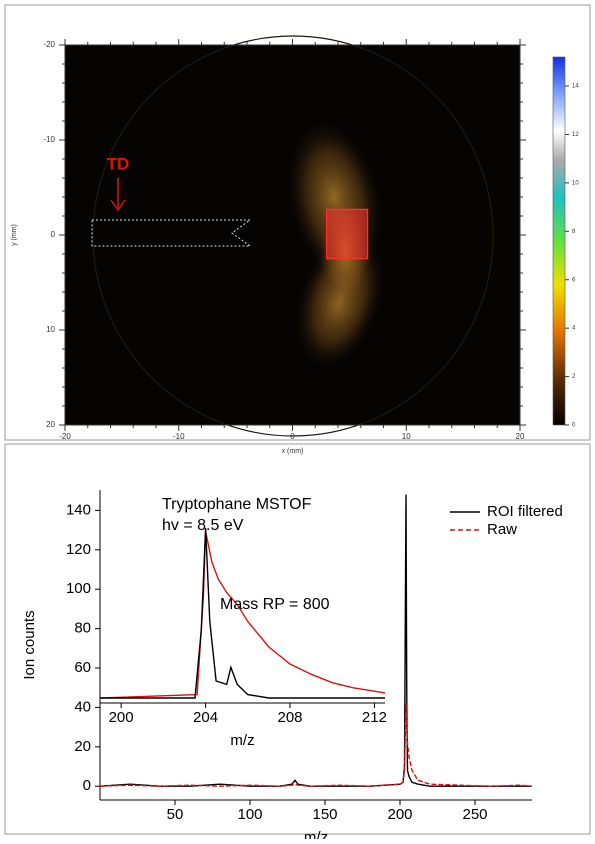  Describe the element at coordinates (574, 329) in the screenshot. I see `colorbar-tick-label: 4` at that location.